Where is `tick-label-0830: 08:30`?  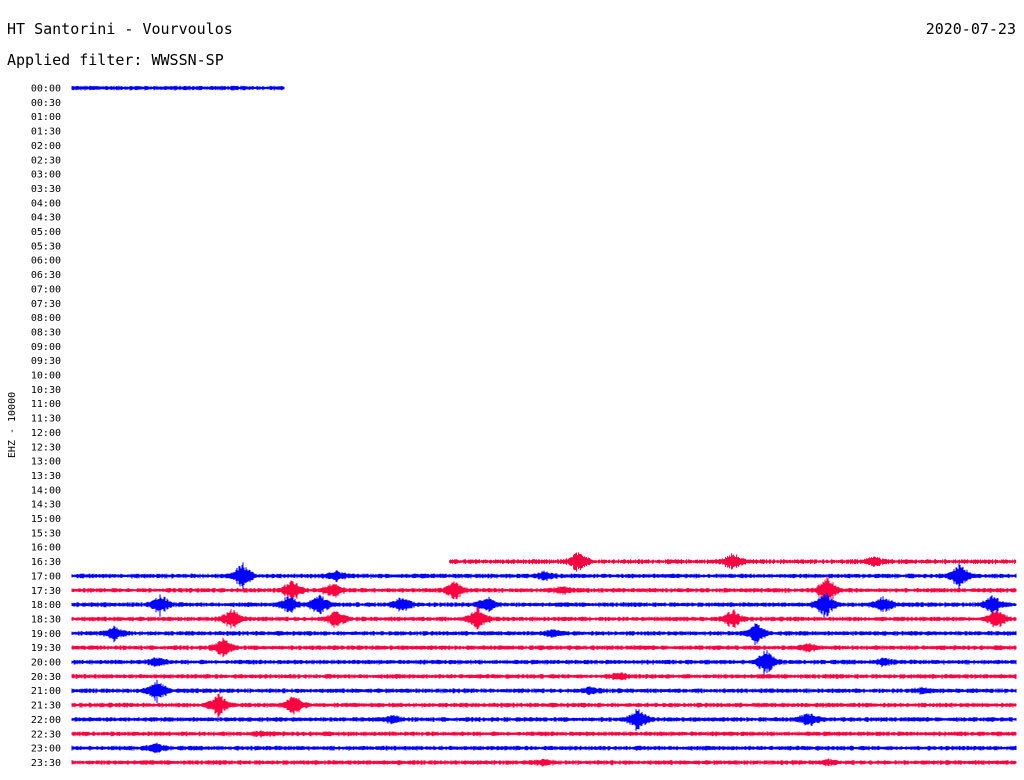
tick-label-0830: 08:30 is located at coordinates (46, 332).